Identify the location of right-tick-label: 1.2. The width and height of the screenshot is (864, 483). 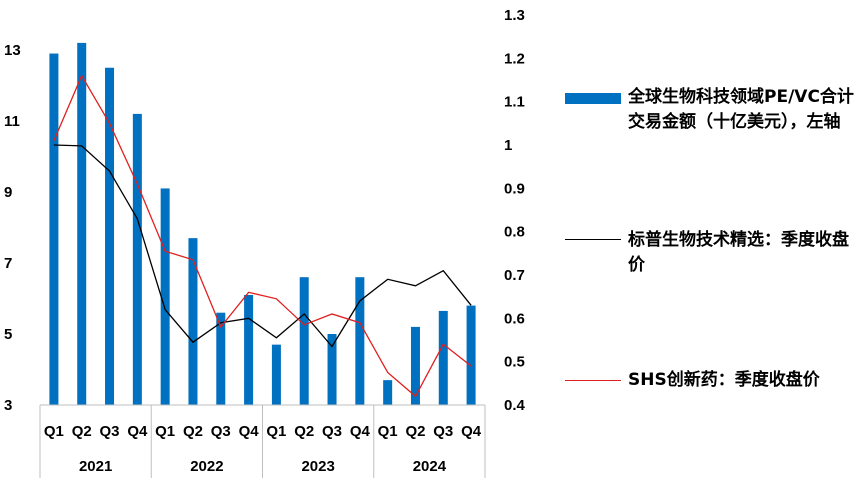
(514, 58).